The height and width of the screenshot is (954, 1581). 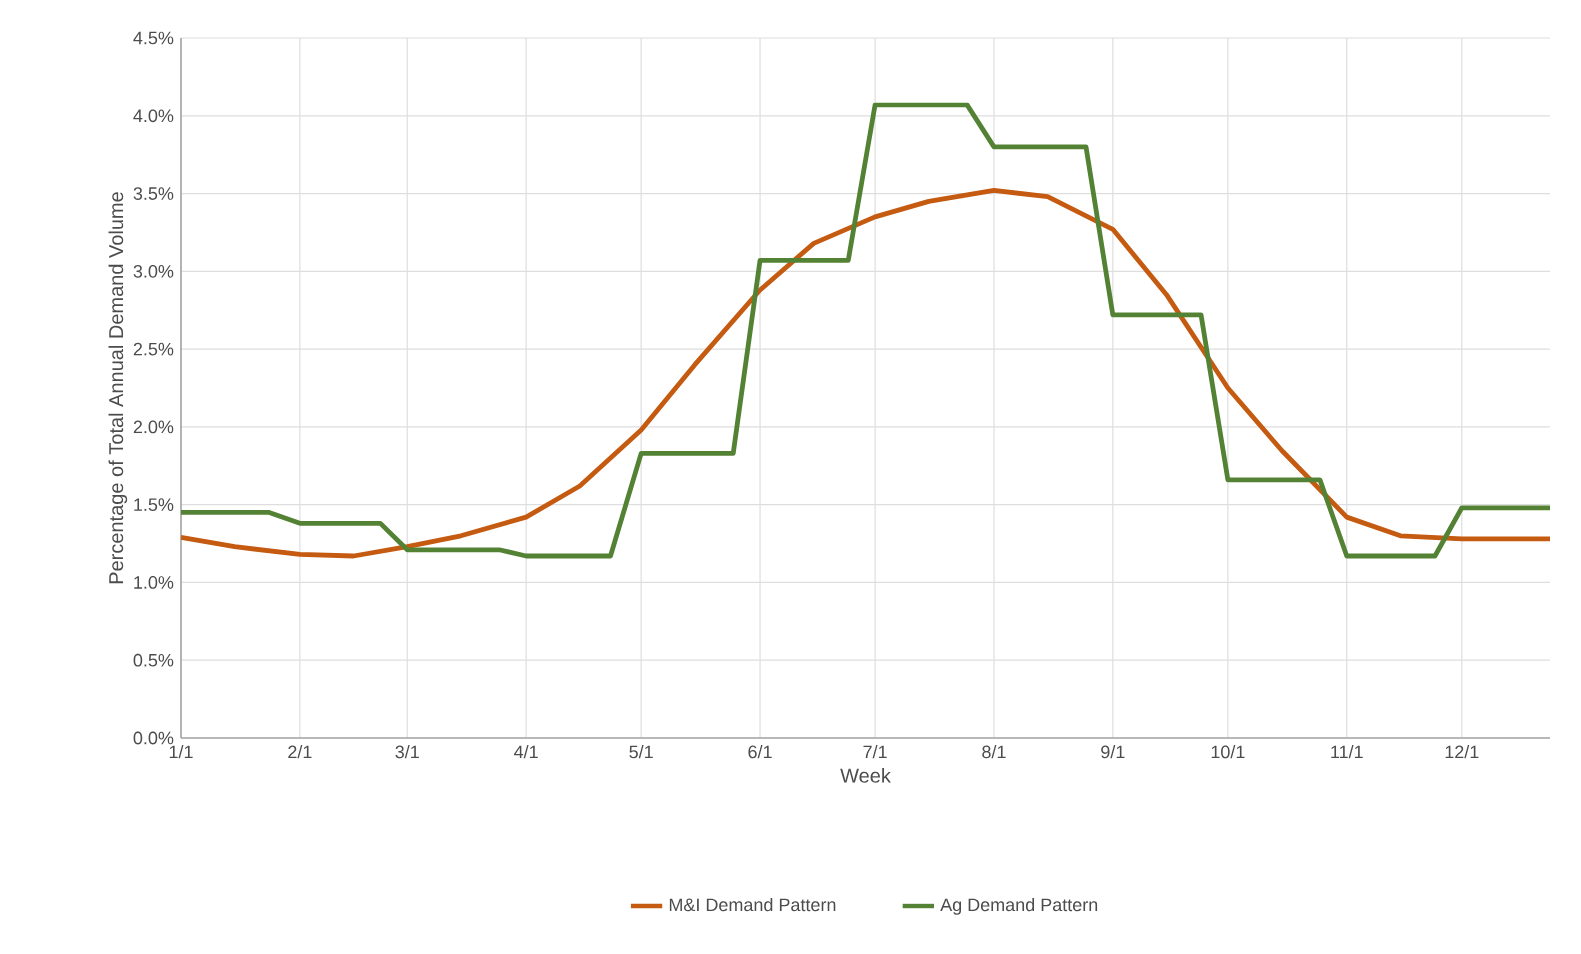 What do you see at coordinates (181, 752) in the screenshot?
I see `x-tick-label: 1/1` at bounding box center [181, 752].